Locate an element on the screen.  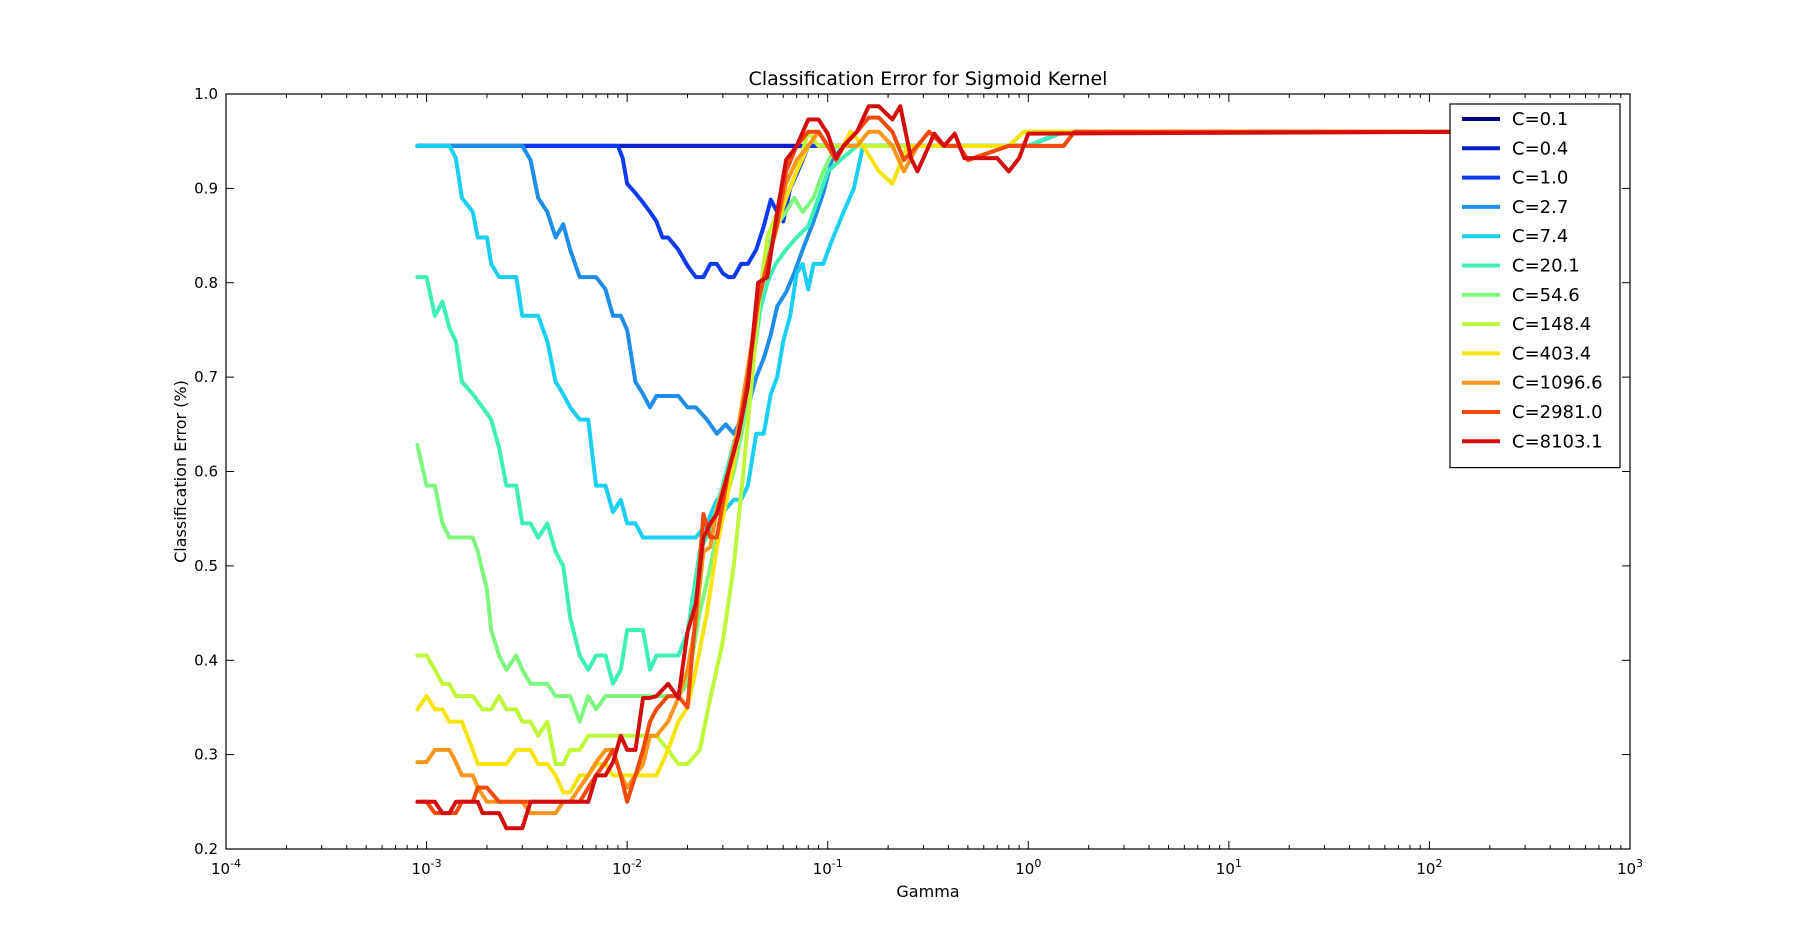
x-tick-label: 10⁻² is located at coordinates (627, 867).